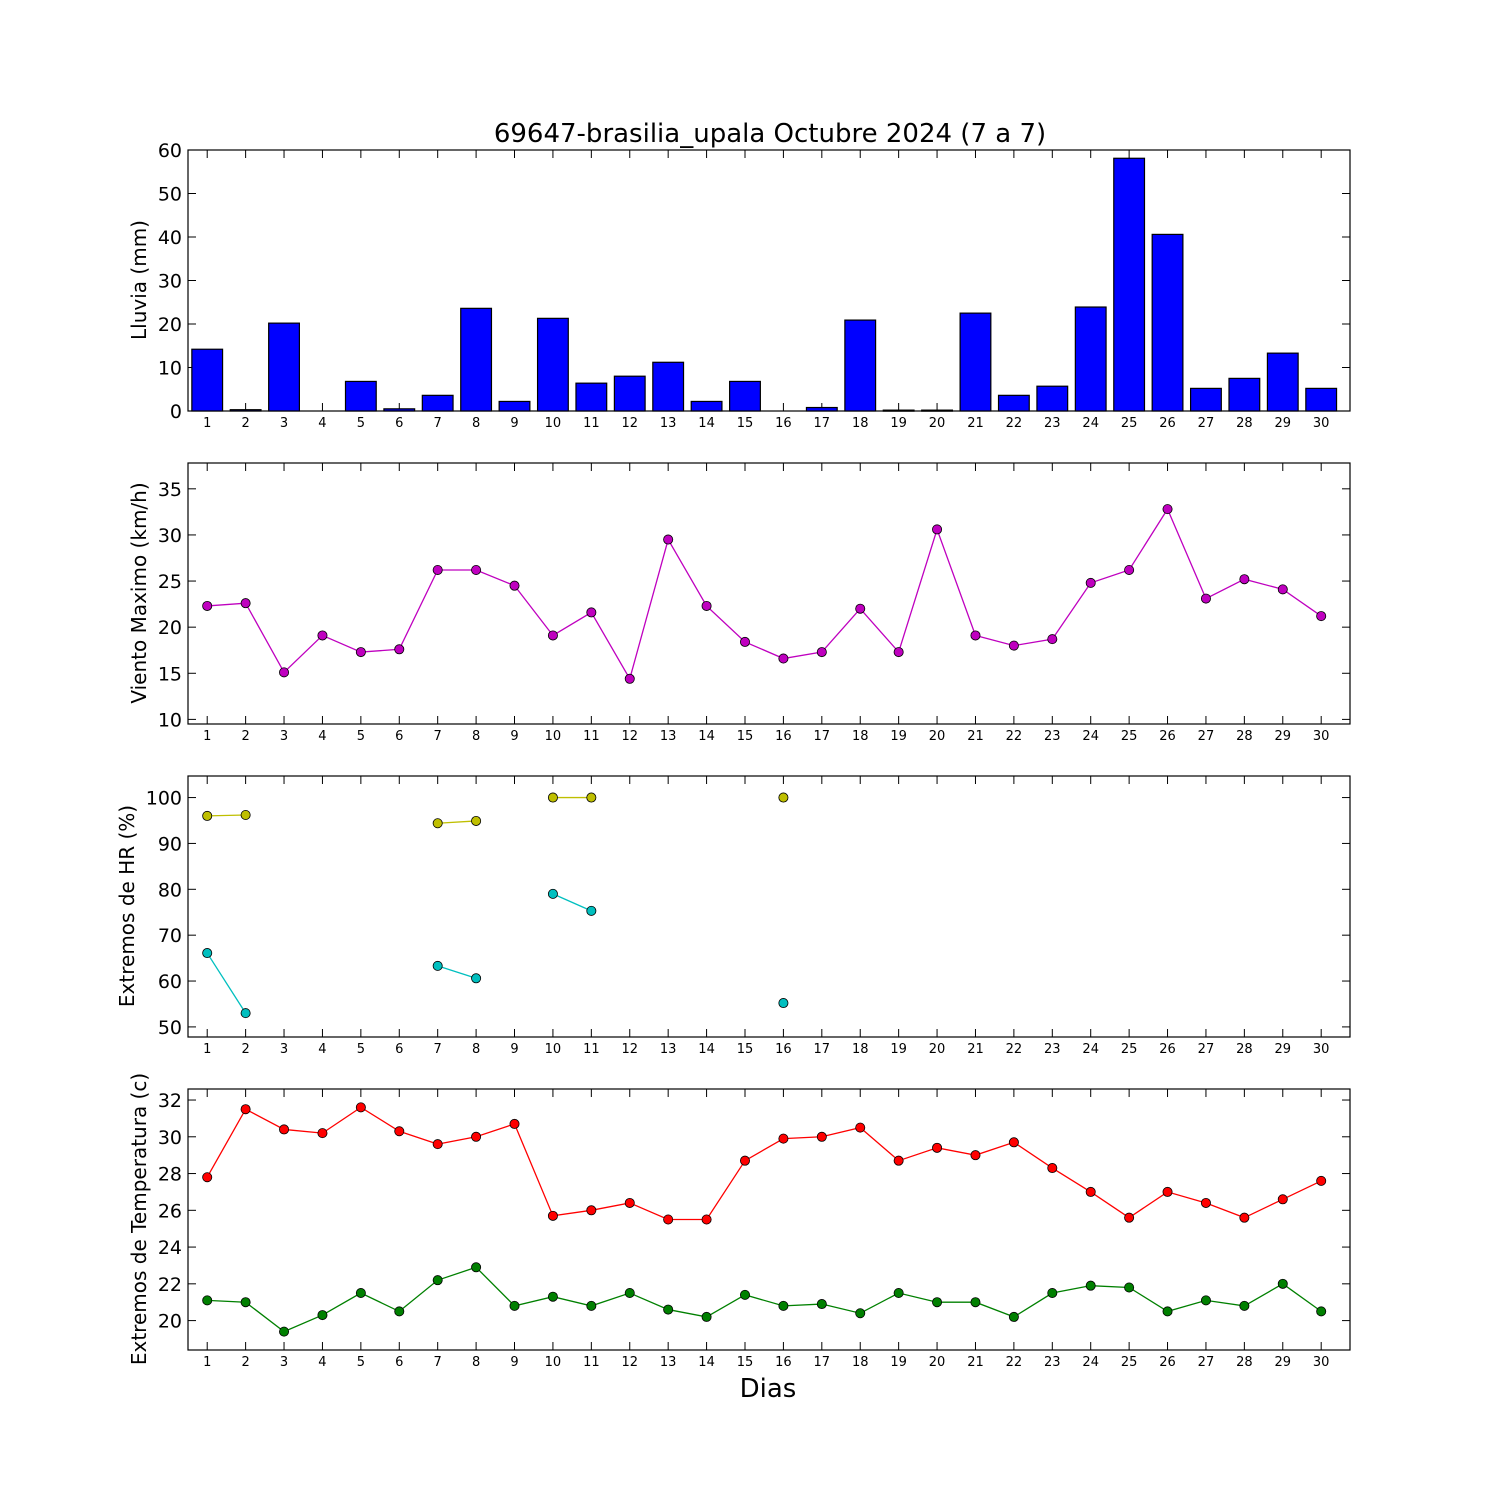 This screenshot has width=1500, height=1500. What do you see at coordinates (284, 736) in the screenshot?
I see `xtick-label: 3` at bounding box center [284, 736].